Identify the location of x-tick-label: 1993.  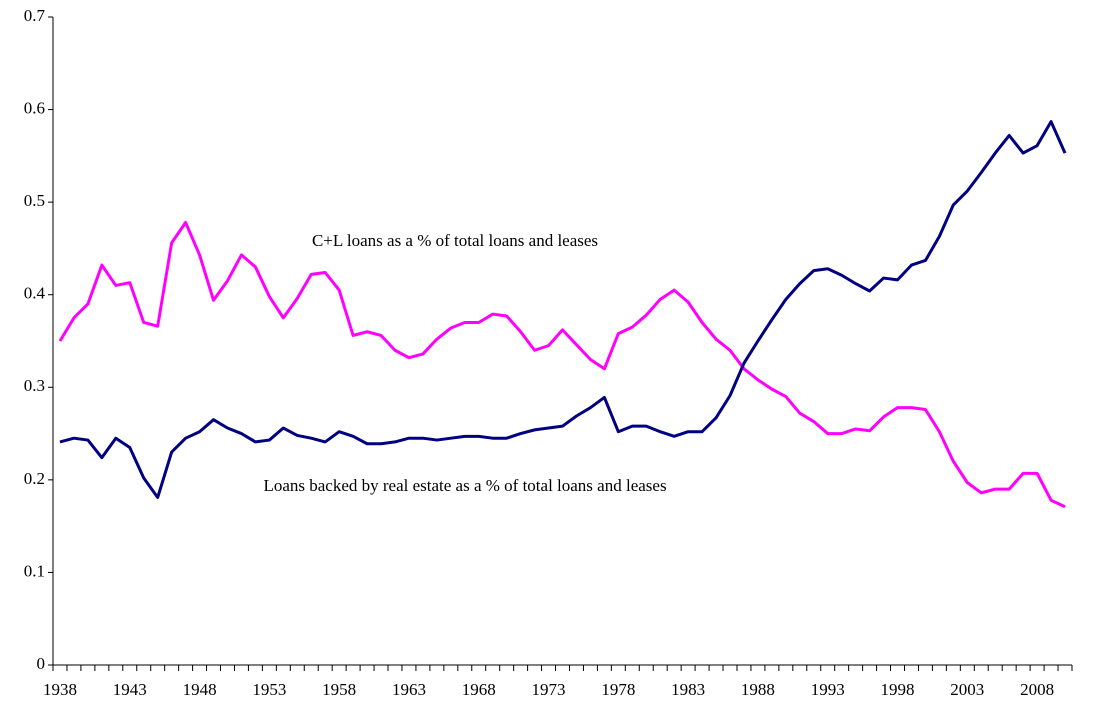
(828, 689).